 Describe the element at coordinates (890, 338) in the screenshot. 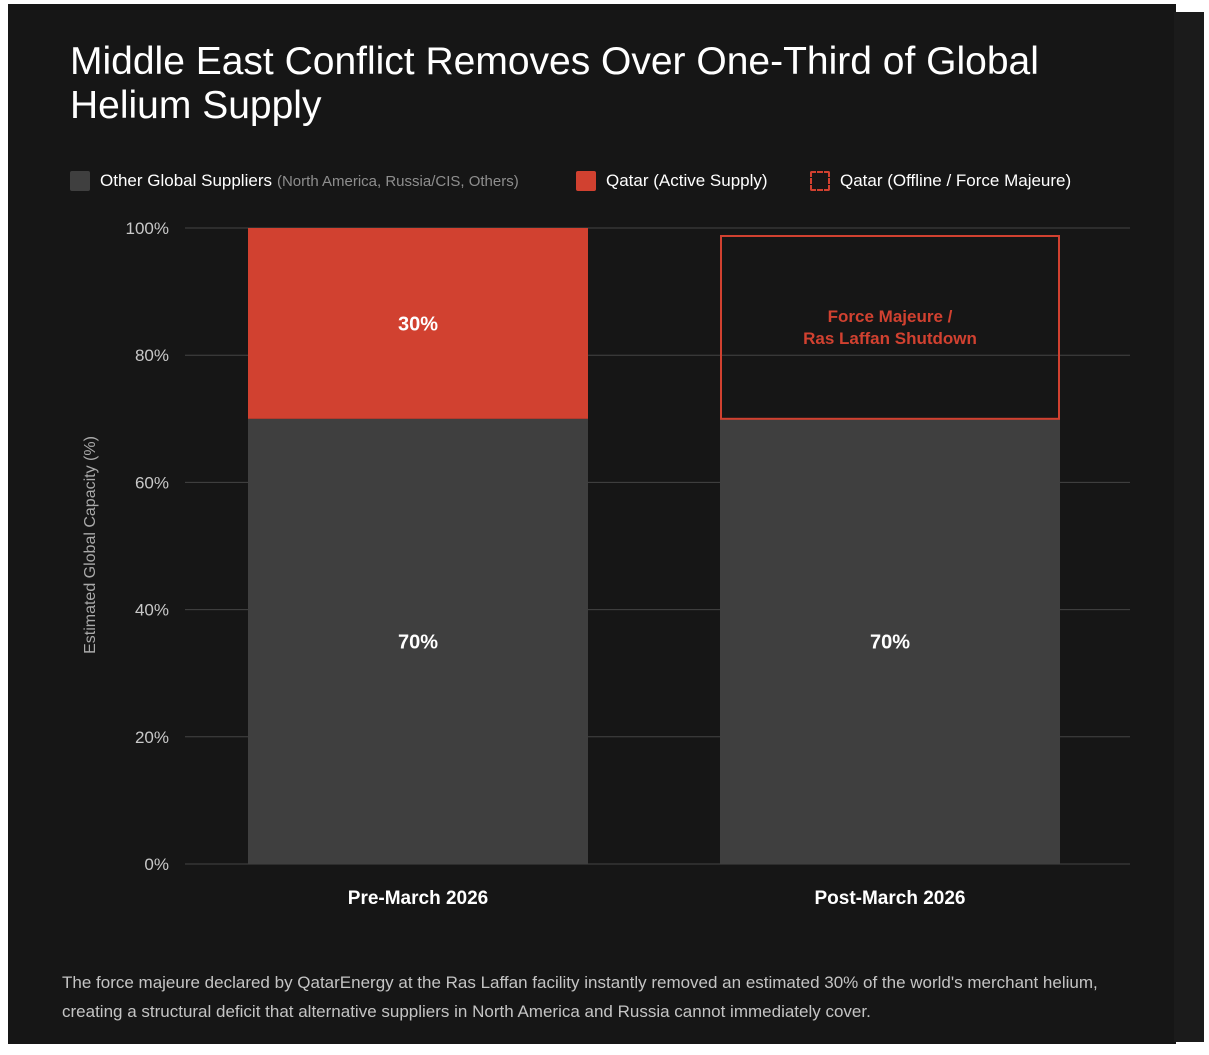

I see `annotation-line: Ras Laffan Shutdown` at that location.